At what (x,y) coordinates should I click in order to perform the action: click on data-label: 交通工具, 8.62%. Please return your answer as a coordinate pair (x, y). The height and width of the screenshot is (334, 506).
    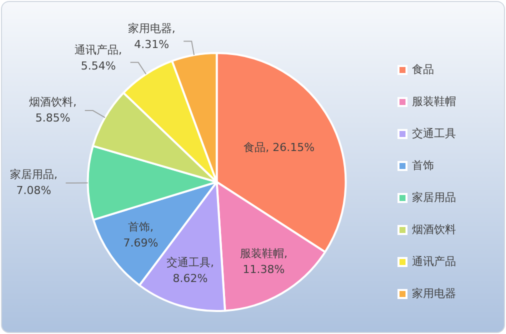
    Looking at the image, I should click on (190, 270).